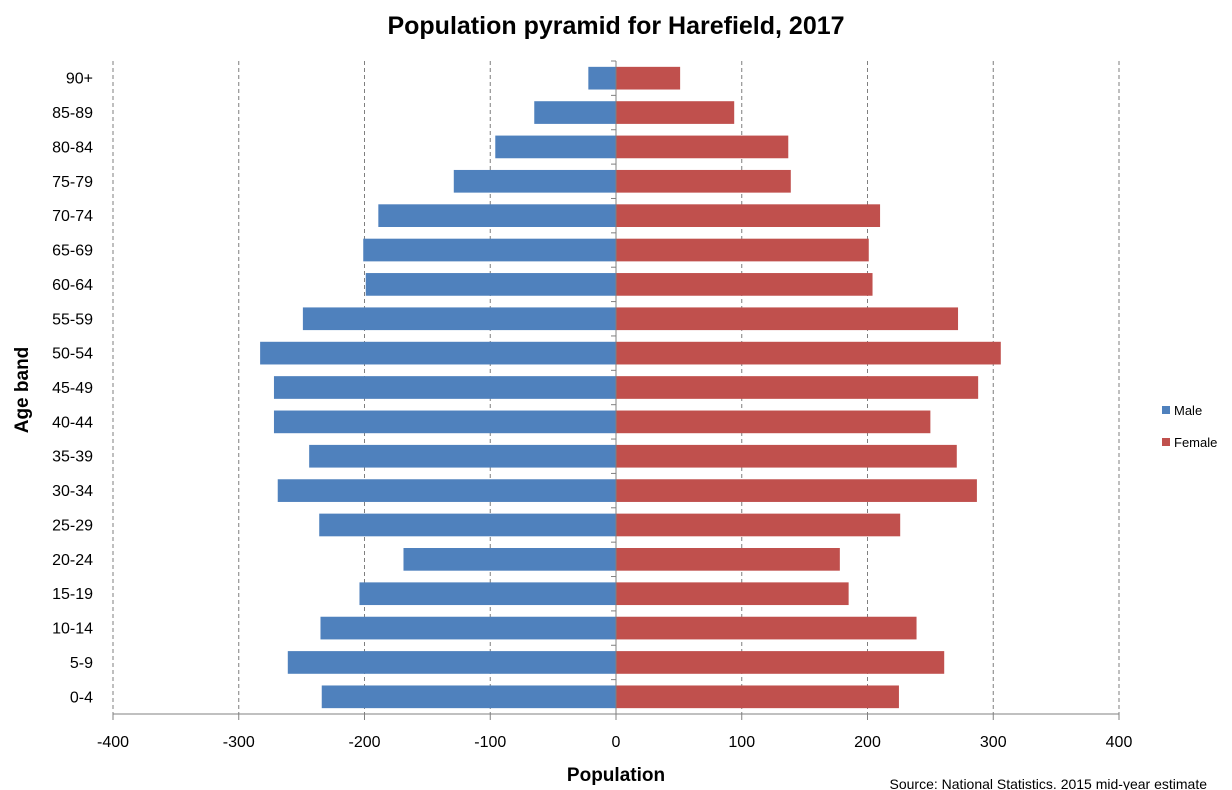 The width and height of the screenshot is (1232, 790). What do you see at coordinates (72, 457) in the screenshot?
I see `y-tick-label: 35-39` at bounding box center [72, 457].